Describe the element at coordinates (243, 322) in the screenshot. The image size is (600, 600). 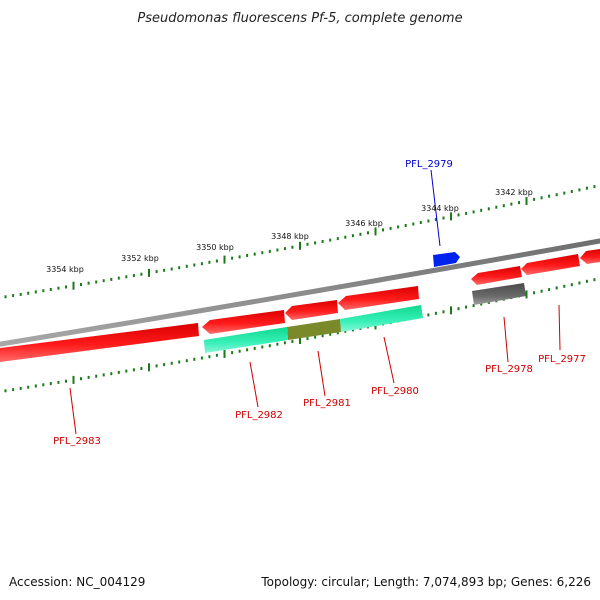
I see `gene-pfl-2982-arrow` at that location.